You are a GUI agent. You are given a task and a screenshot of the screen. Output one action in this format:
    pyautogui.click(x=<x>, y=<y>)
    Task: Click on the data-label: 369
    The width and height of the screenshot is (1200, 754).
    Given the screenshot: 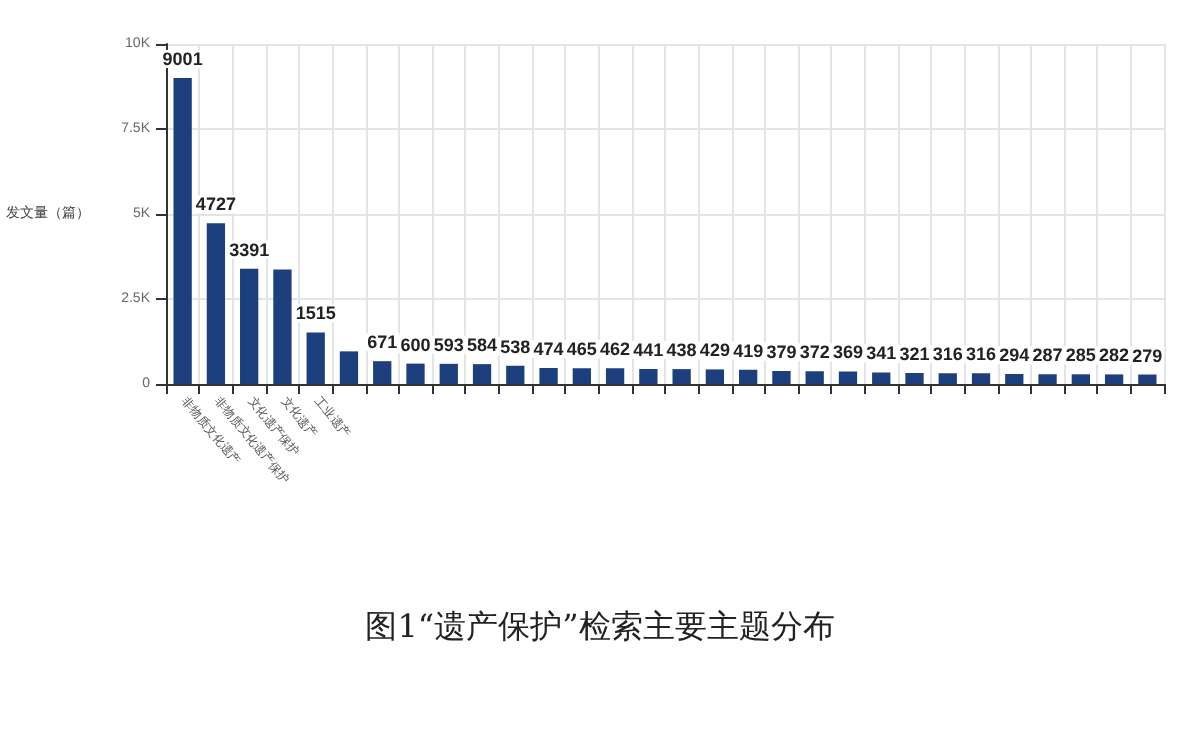 What is the action you would take?
    pyautogui.click(x=847, y=352)
    